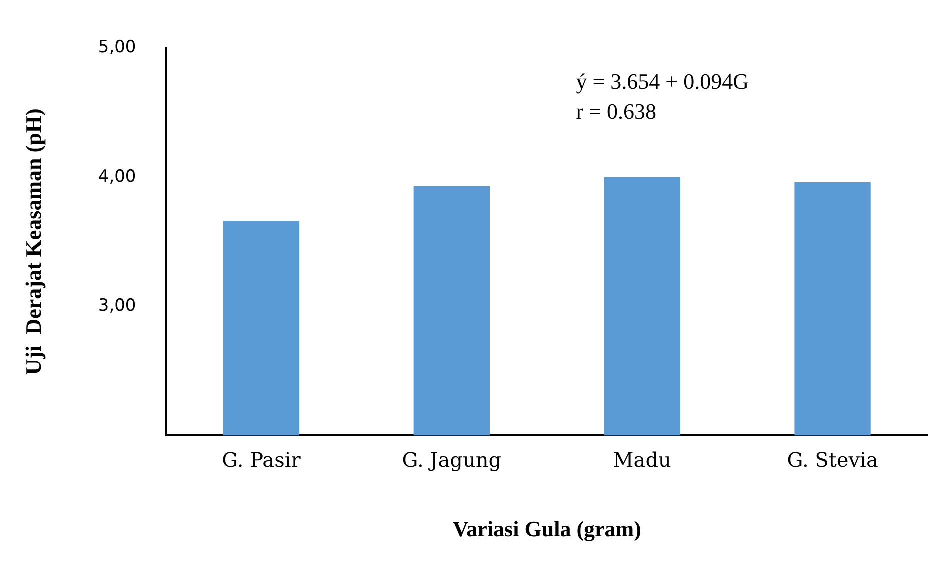 The image size is (940, 565). I want to click on x-axis-title: Variasi Gula (gram), so click(547, 529).